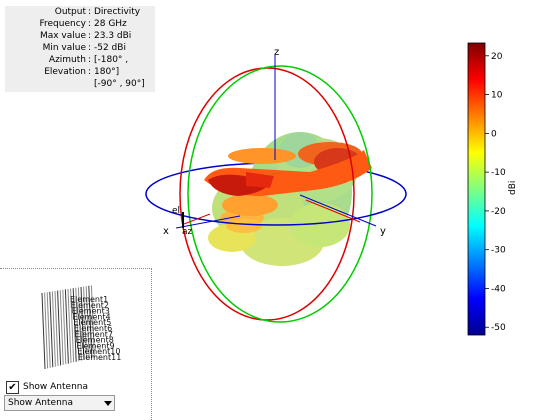 The image size is (560, 420). I want to click on az-marker, so click(197, 219).